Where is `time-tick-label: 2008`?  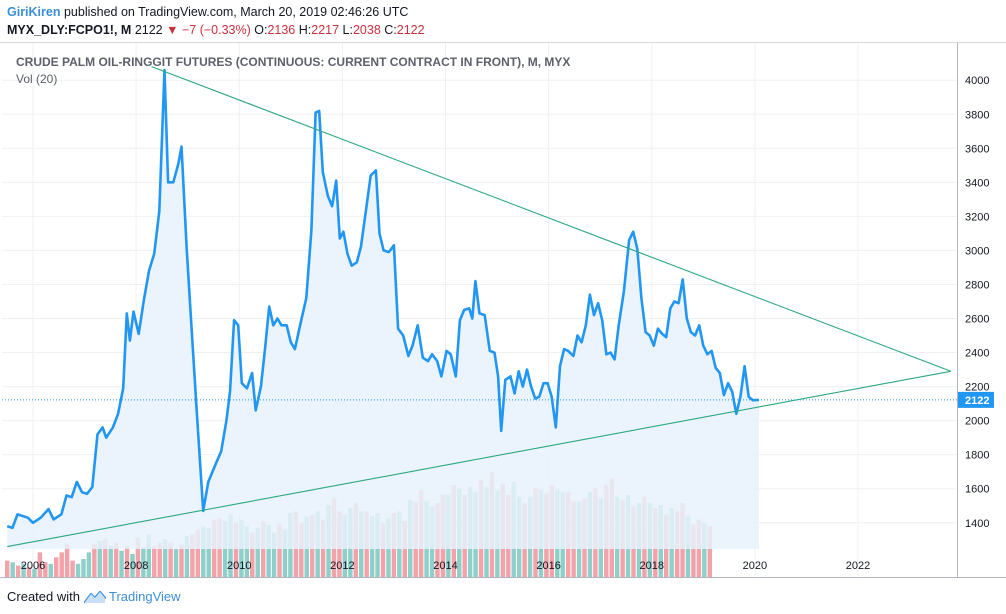 time-tick-label: 2008 is located at coordinates (136, 566).